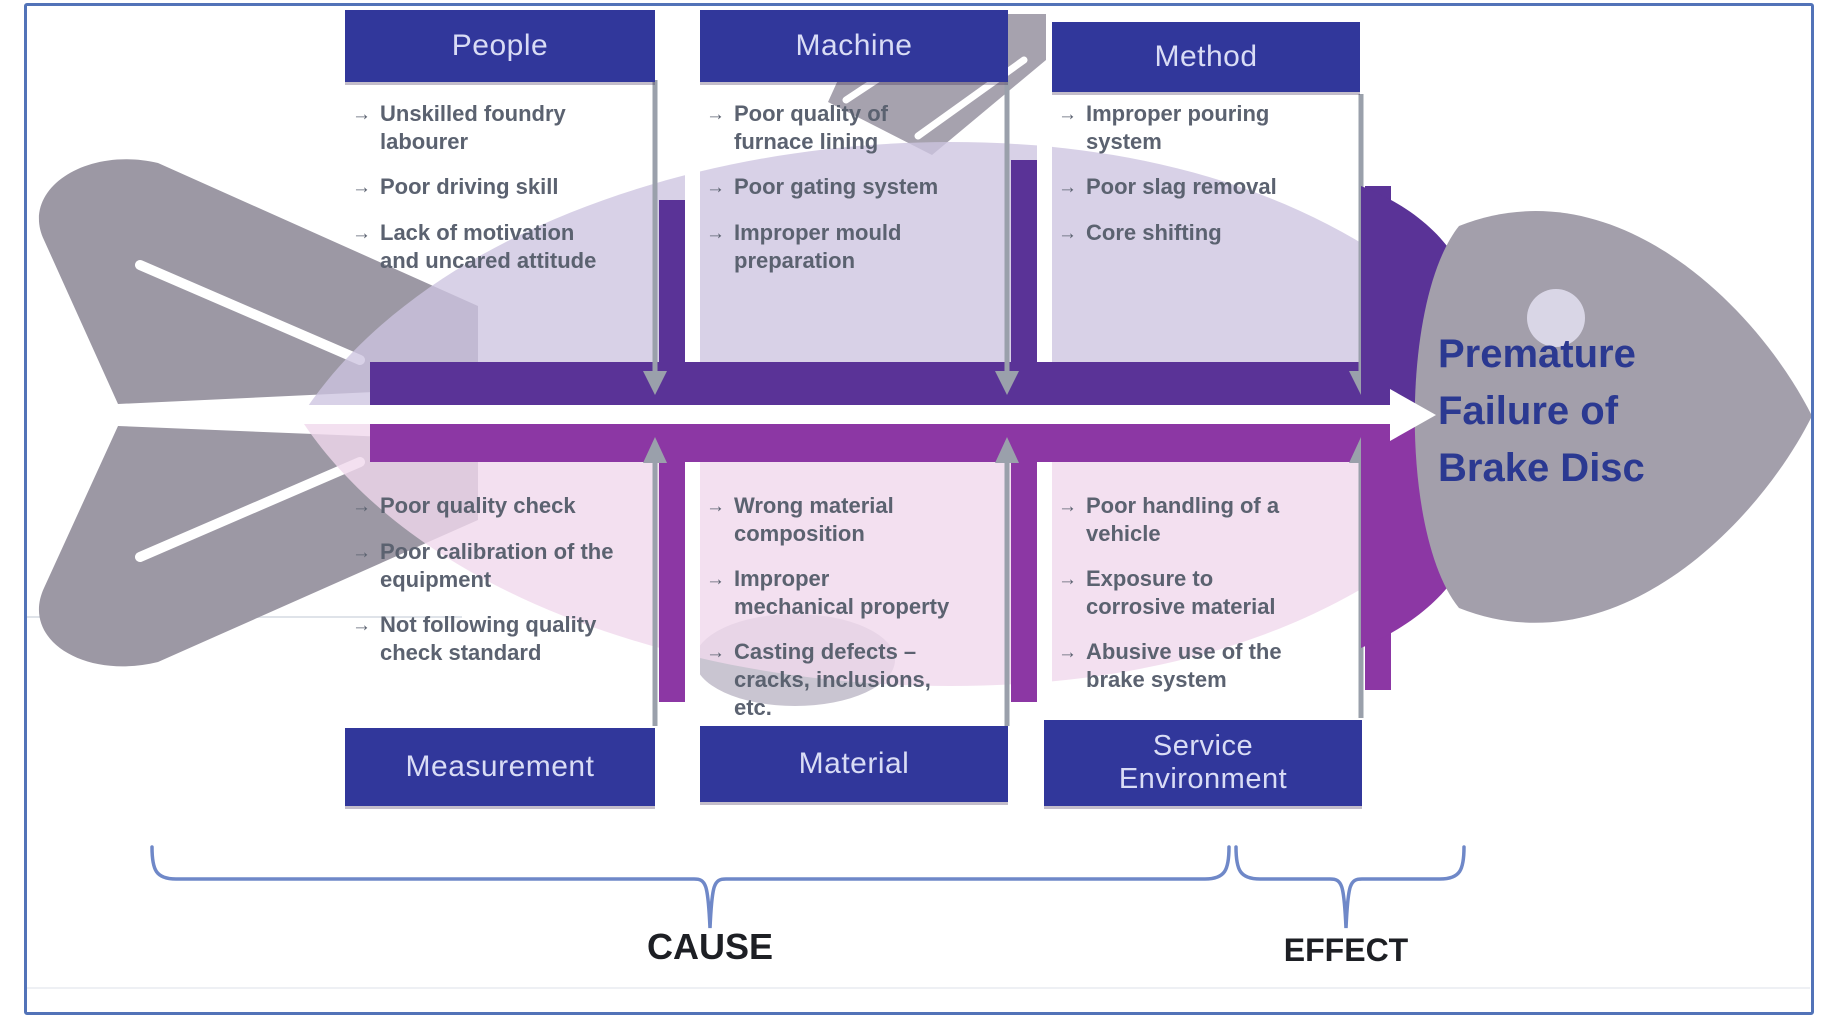 The image size is (1837, 1024). What do you see at coordinates (469, 186) in the screenshot?
I see `cause-item-text: Poor driving skill` at bounding box center [469, 186].